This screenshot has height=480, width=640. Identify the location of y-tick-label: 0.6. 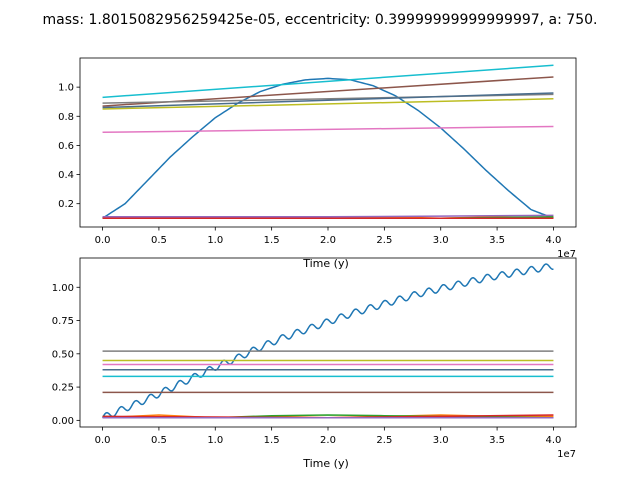
(66, 146).